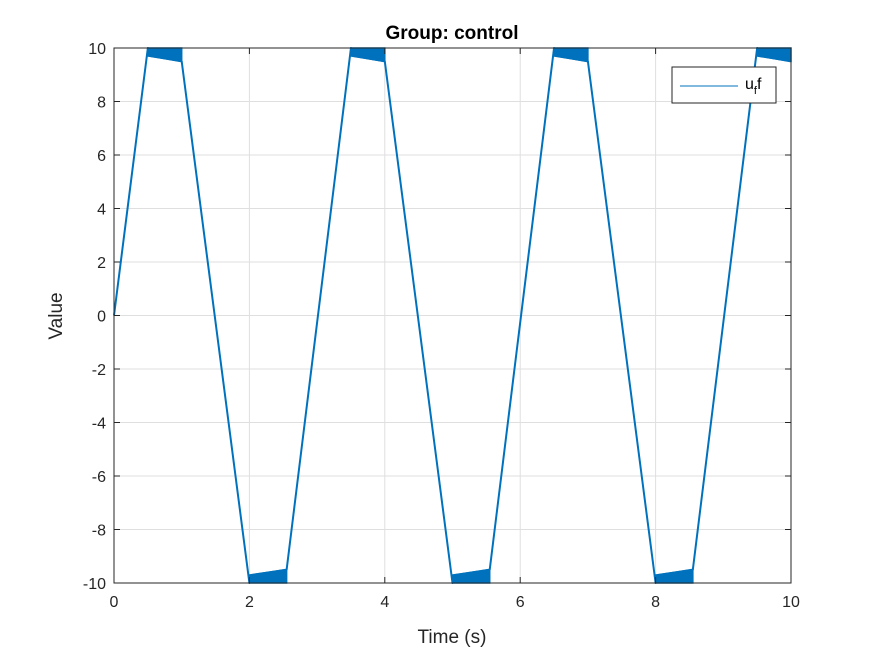  What do you see at coordinates (56, 315) in the screenshot?
I see `y-axis-label: Value` at bounding box center [56, 315].